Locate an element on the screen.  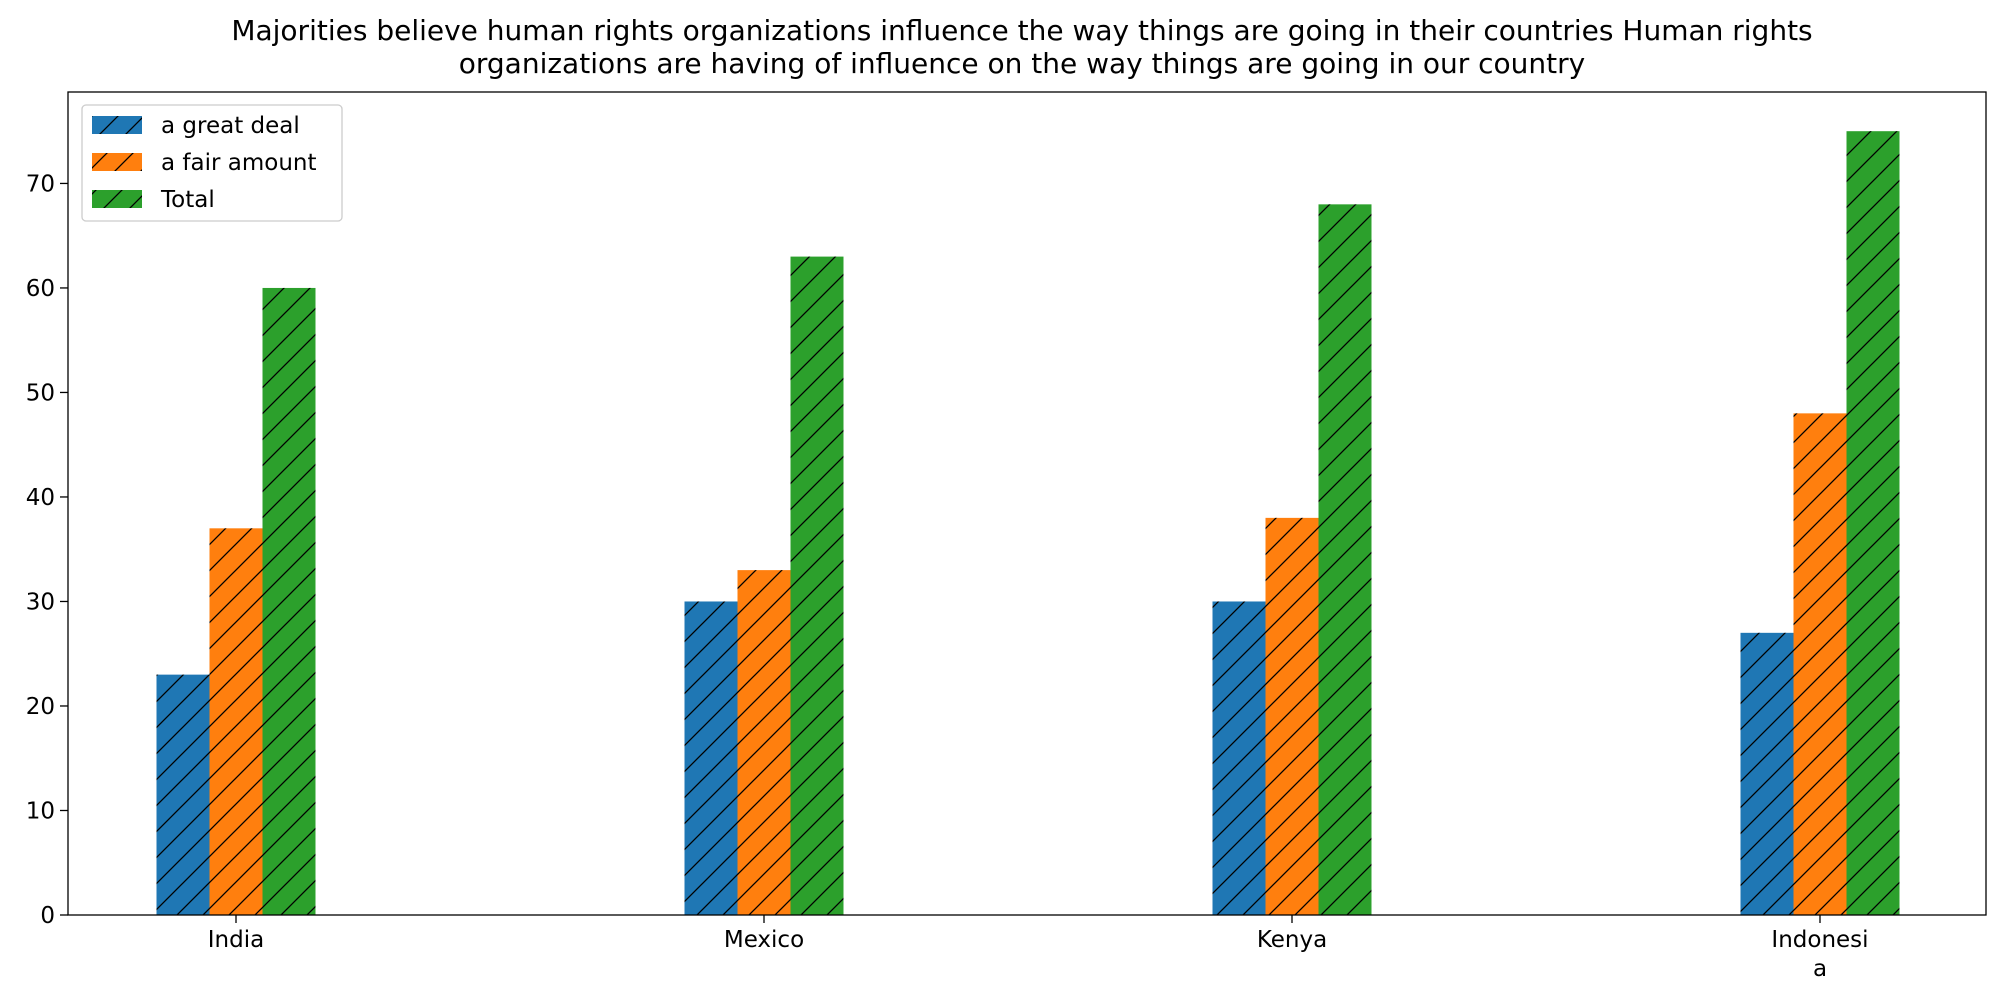
y-tick-label: 60 is located at coordinates (40, 289).